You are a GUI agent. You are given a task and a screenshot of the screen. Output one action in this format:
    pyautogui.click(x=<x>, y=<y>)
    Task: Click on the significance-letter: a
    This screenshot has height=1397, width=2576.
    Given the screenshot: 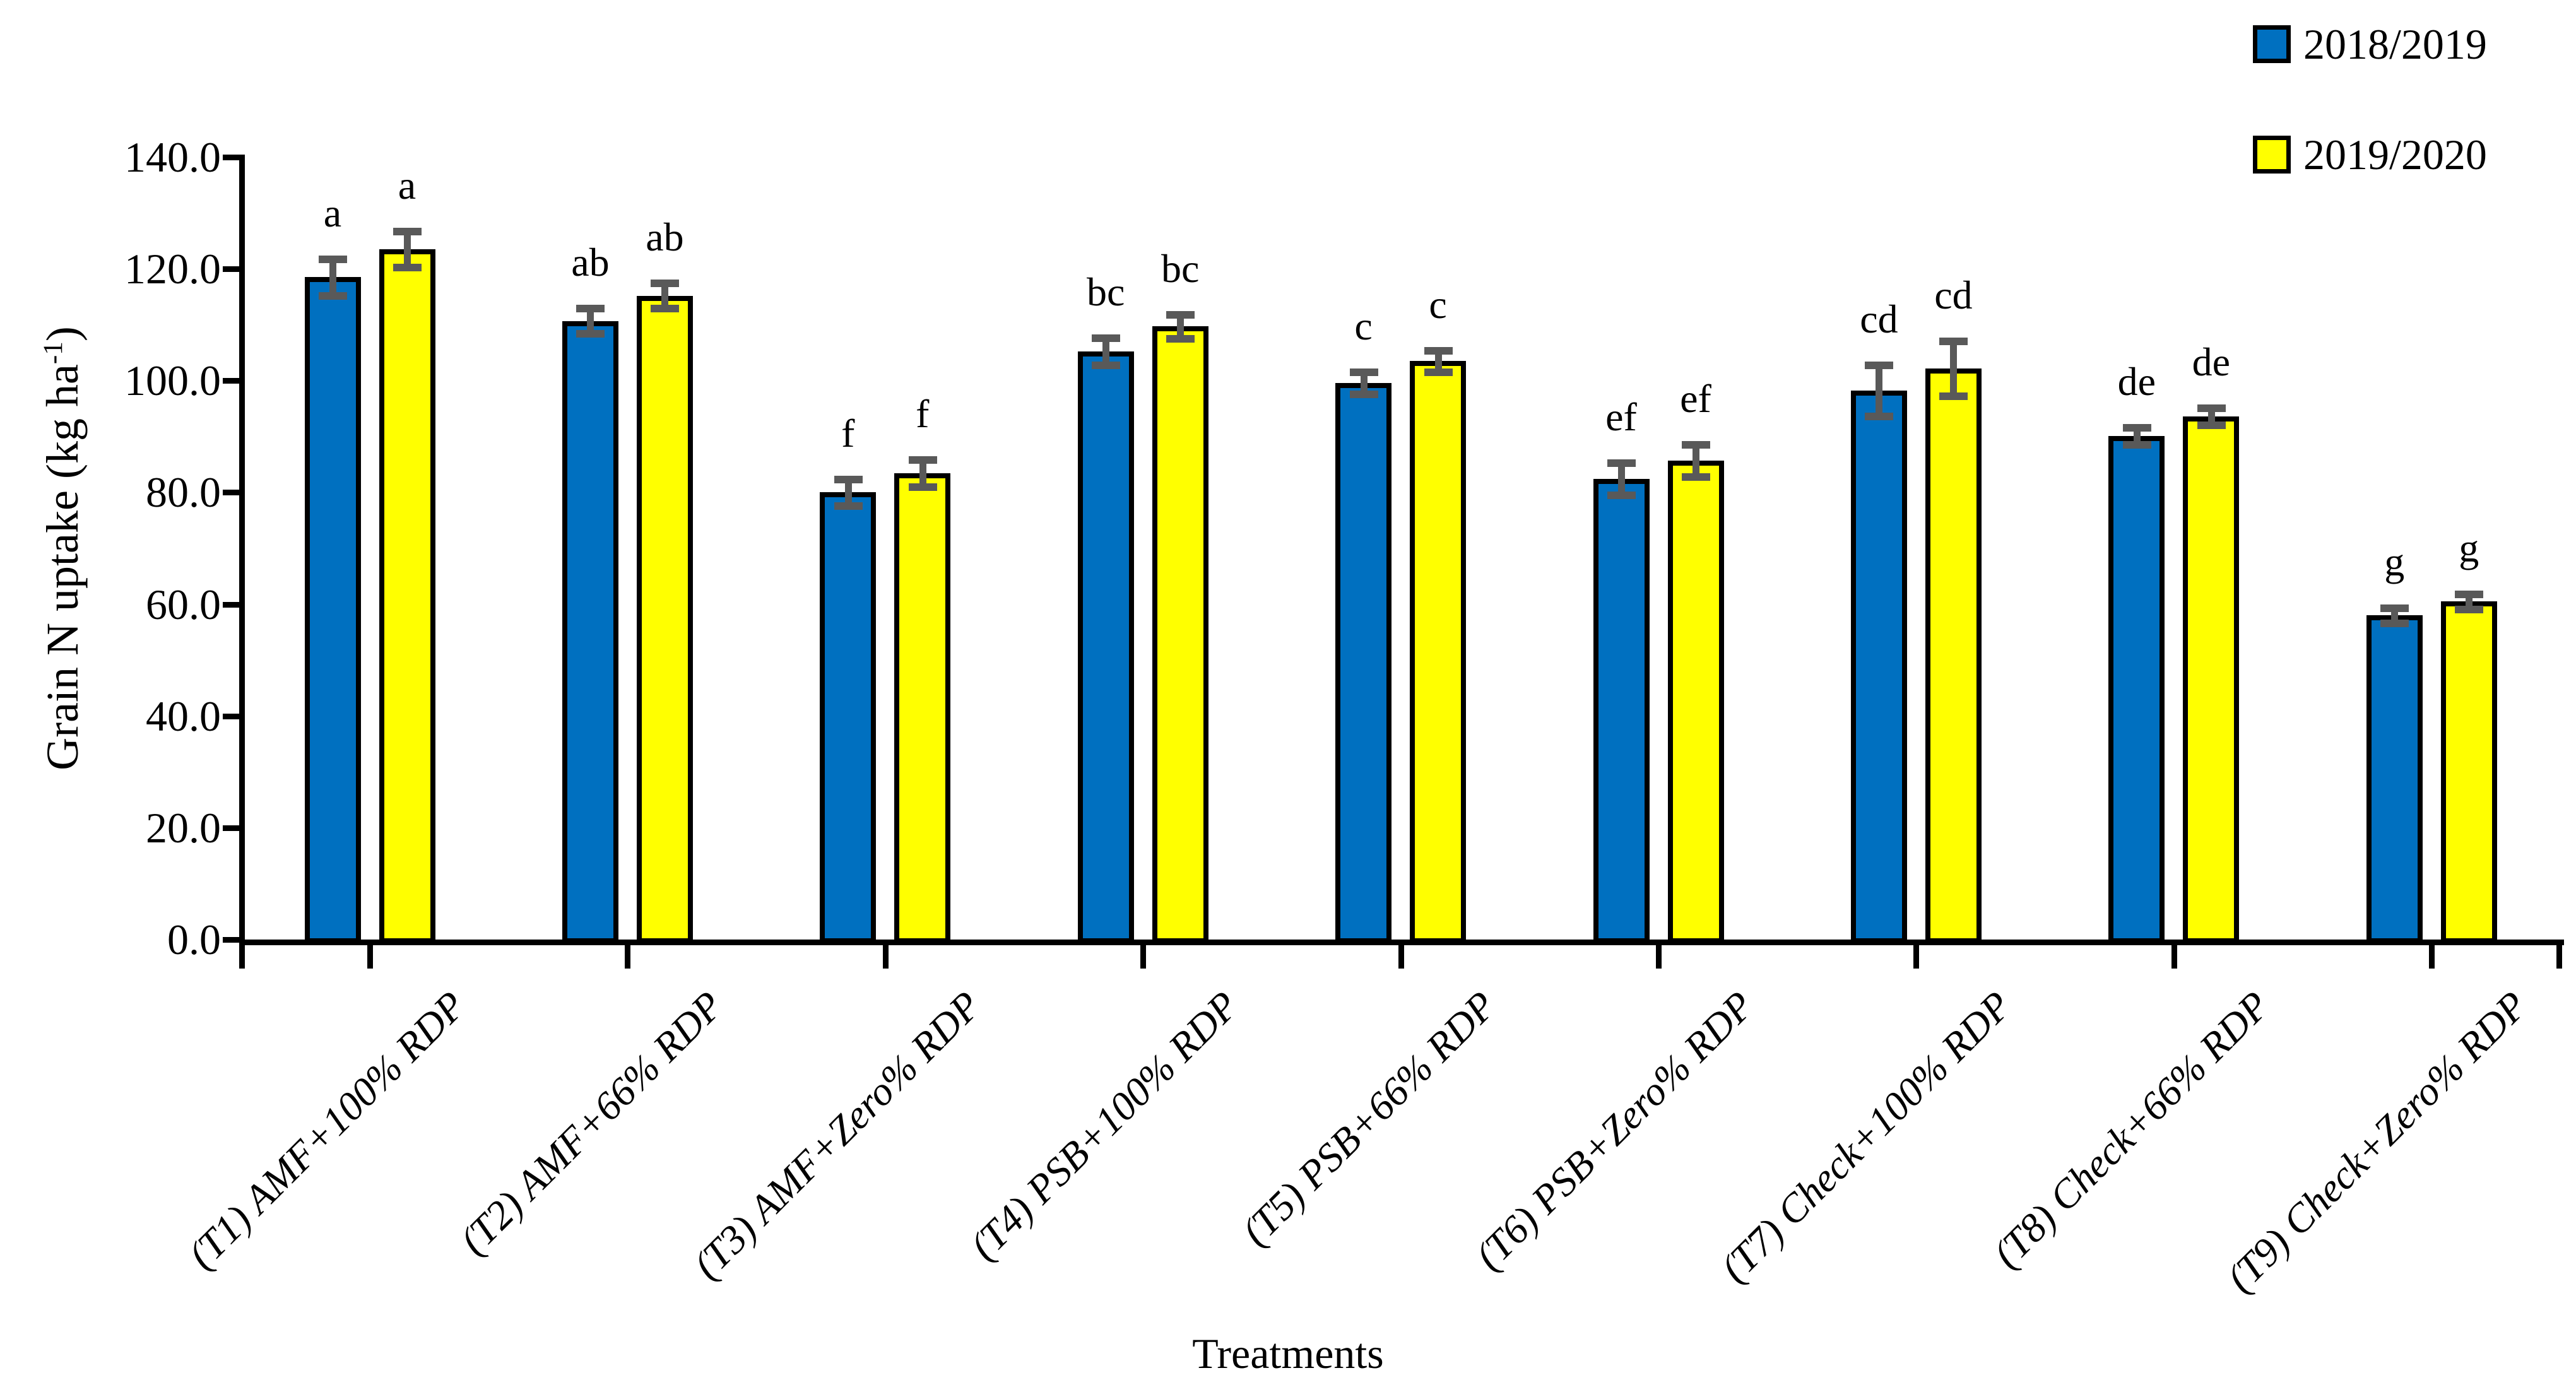 What is the action you would take?
    pyautogui.click(x=333, y=213)
    